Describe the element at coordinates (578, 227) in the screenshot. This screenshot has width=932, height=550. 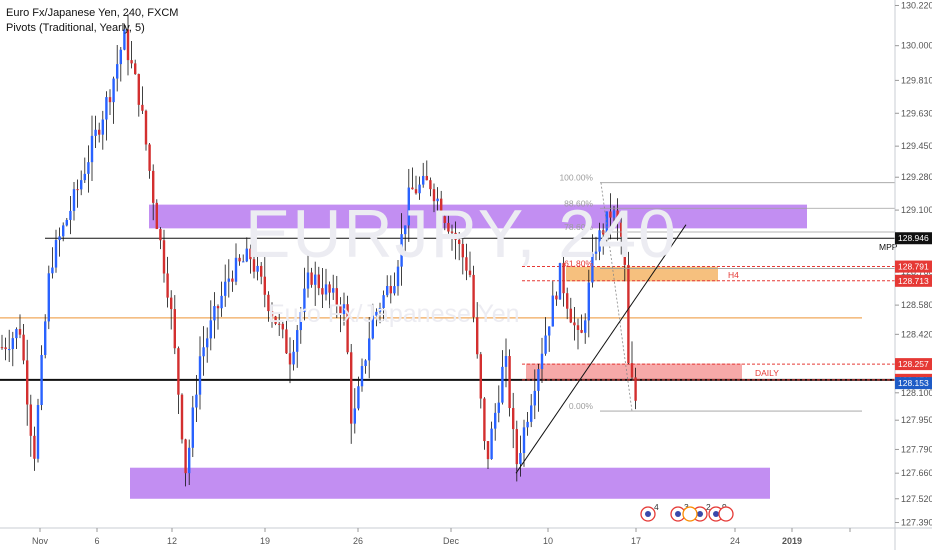
I see `fib-level-label: 78.60%` at that location.